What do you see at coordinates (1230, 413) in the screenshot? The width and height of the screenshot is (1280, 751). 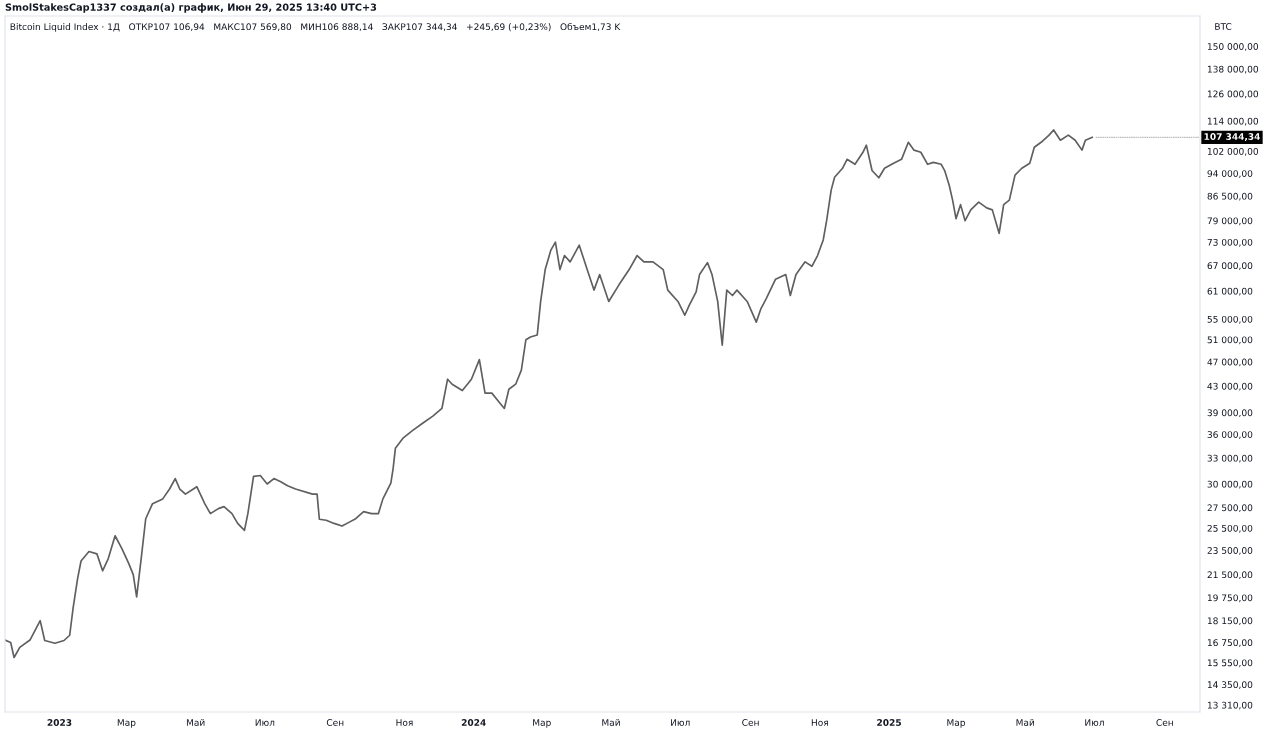 I see `y-tick-label: 39 000,00` at bounding box center [1230, 413].